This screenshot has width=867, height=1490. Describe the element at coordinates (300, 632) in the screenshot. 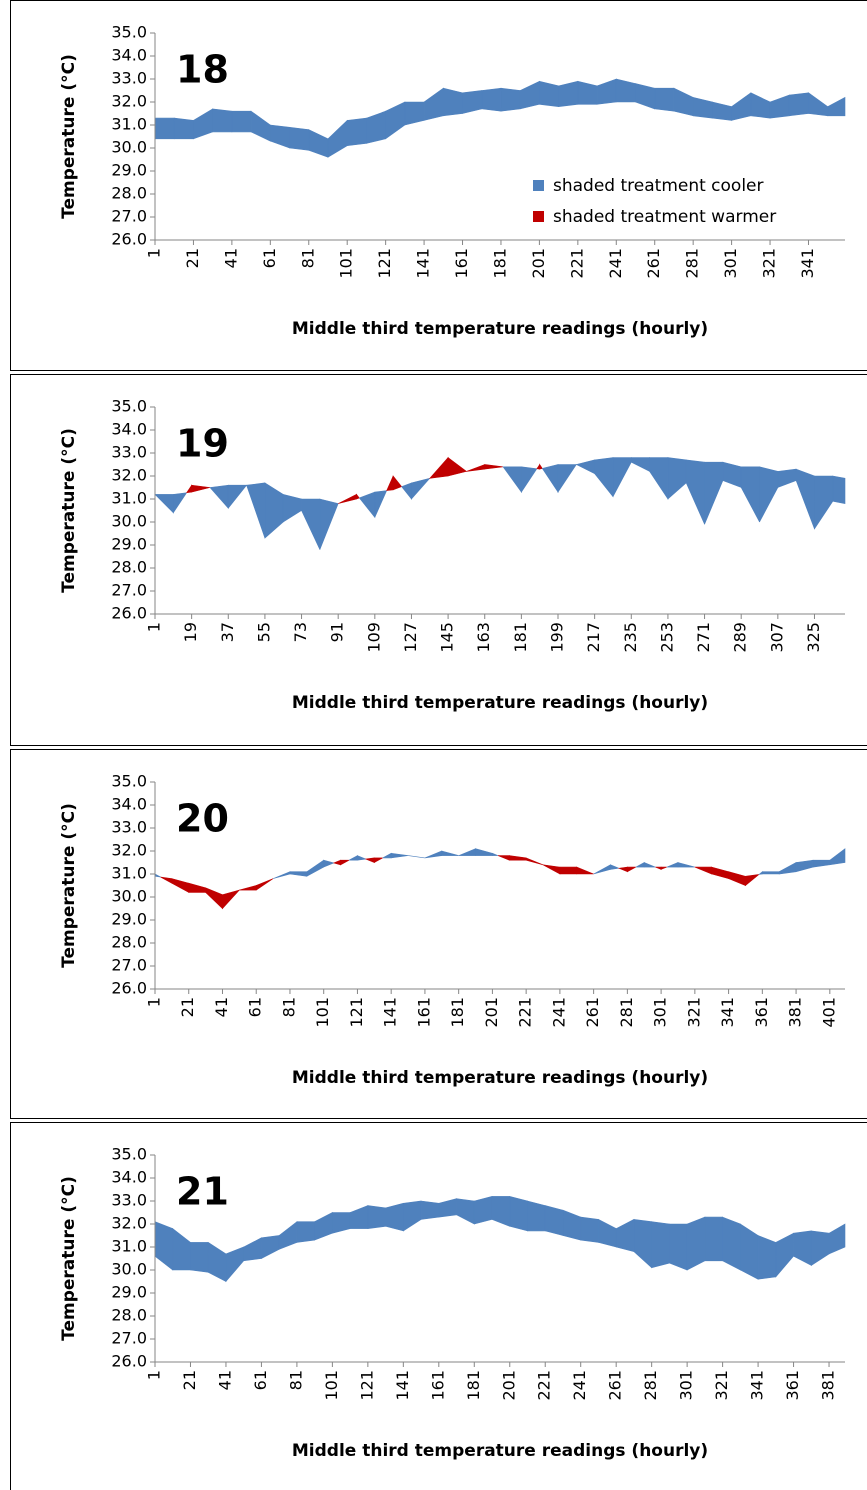

I see `x-tick-label: 73` at that location.